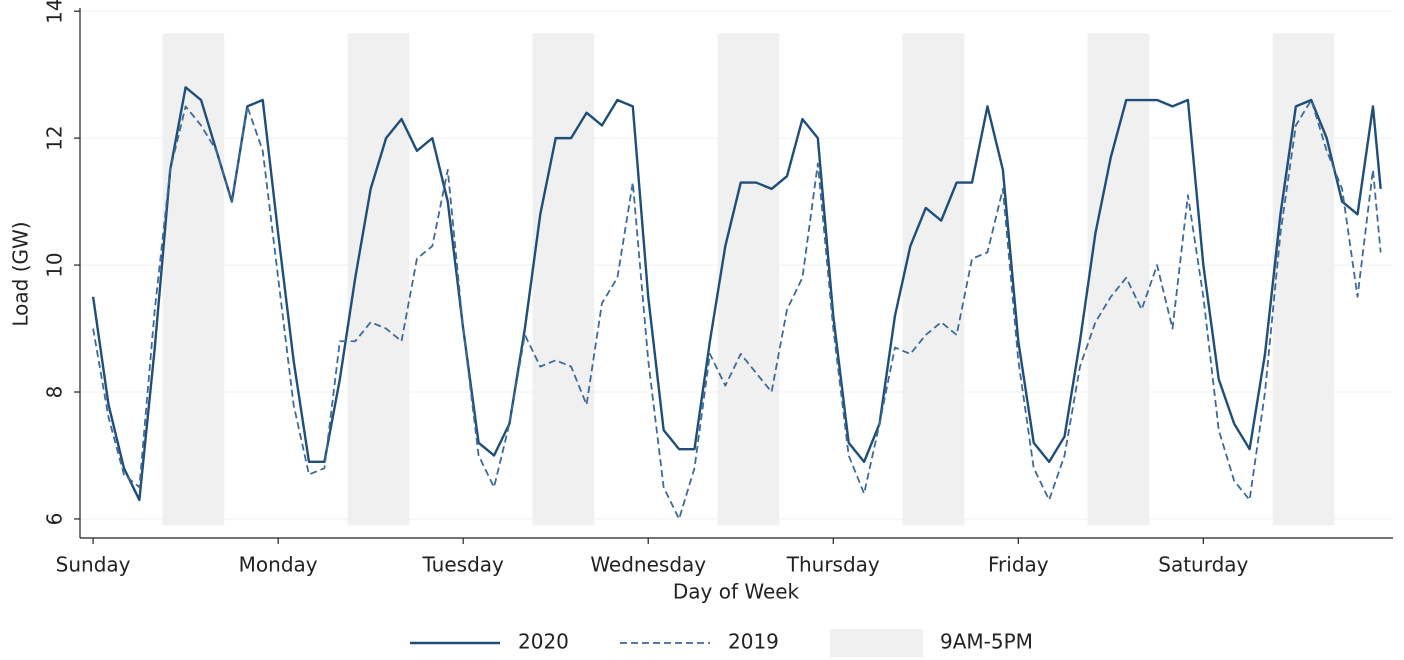  What do you see at coordinates (93, 565) in the screenshot?
I see `x-tick-label: Sunday` at bounding box center [93, 565].